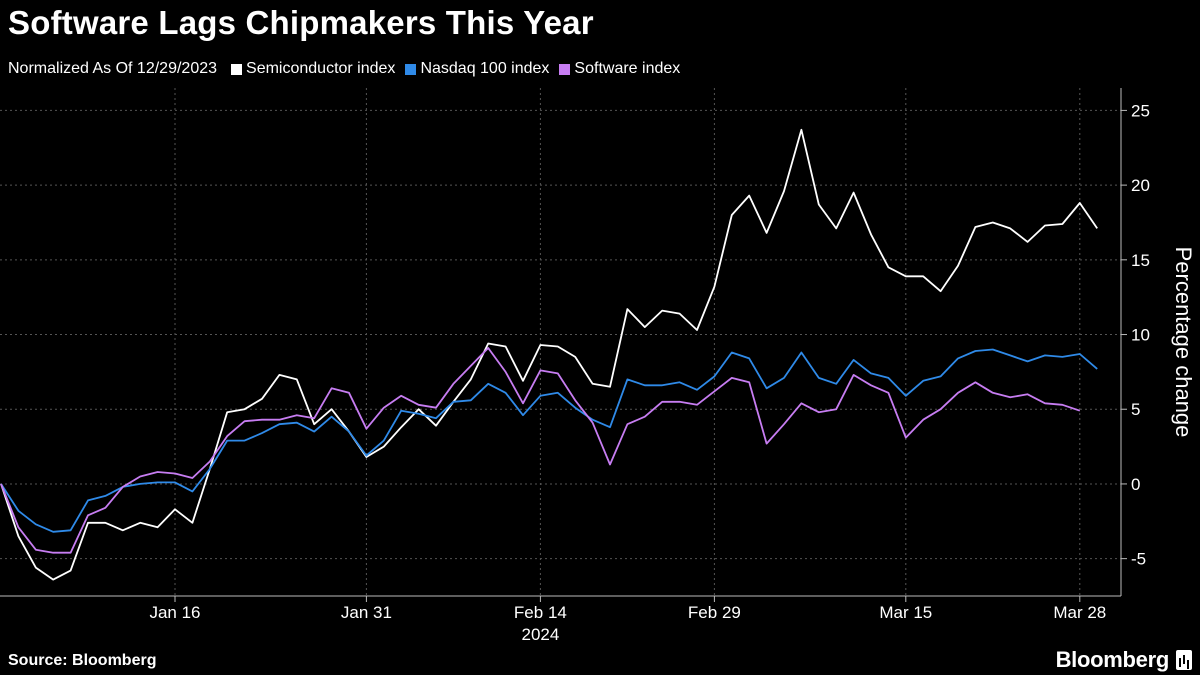  Describe the element at coordinates (1135, 484) in the screenshot. I see `y-tick-label: 0` at that location.